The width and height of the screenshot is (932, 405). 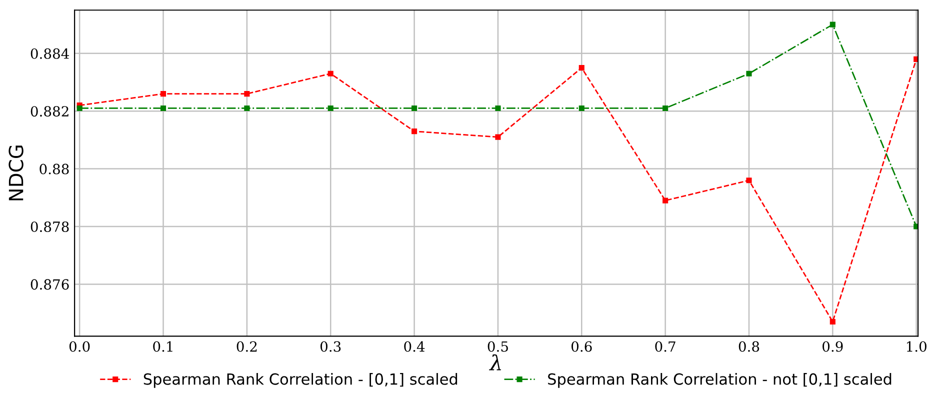 I want to click on y-tick-label: 0.88, so click(x=54, y=169).